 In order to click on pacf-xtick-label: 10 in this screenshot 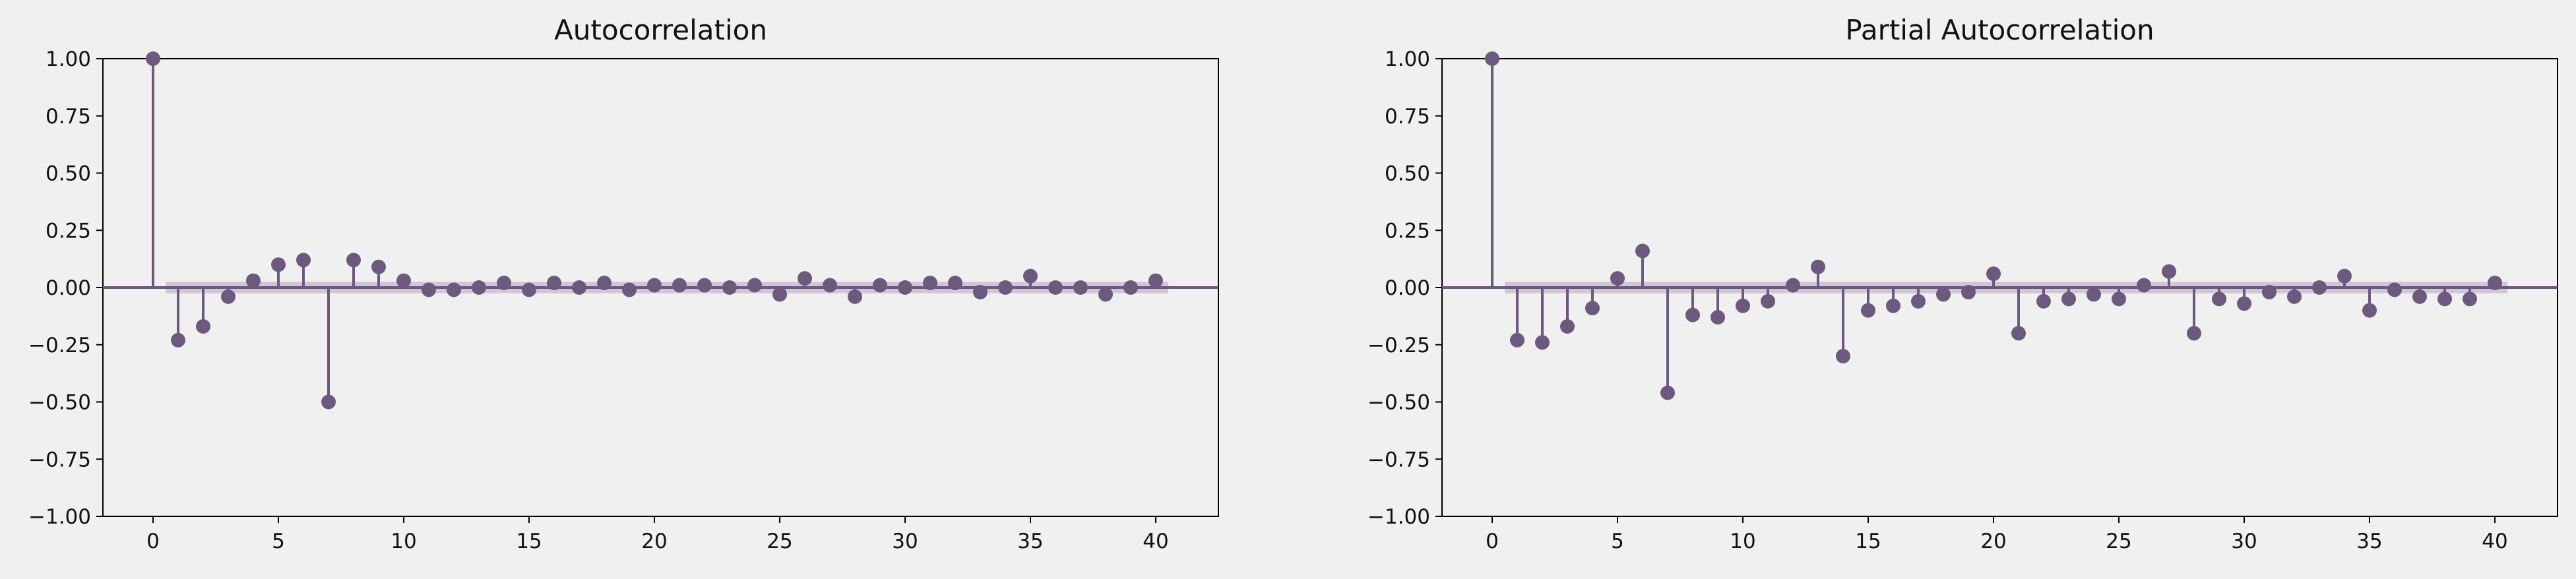, I will do `click(1742, 541)`.